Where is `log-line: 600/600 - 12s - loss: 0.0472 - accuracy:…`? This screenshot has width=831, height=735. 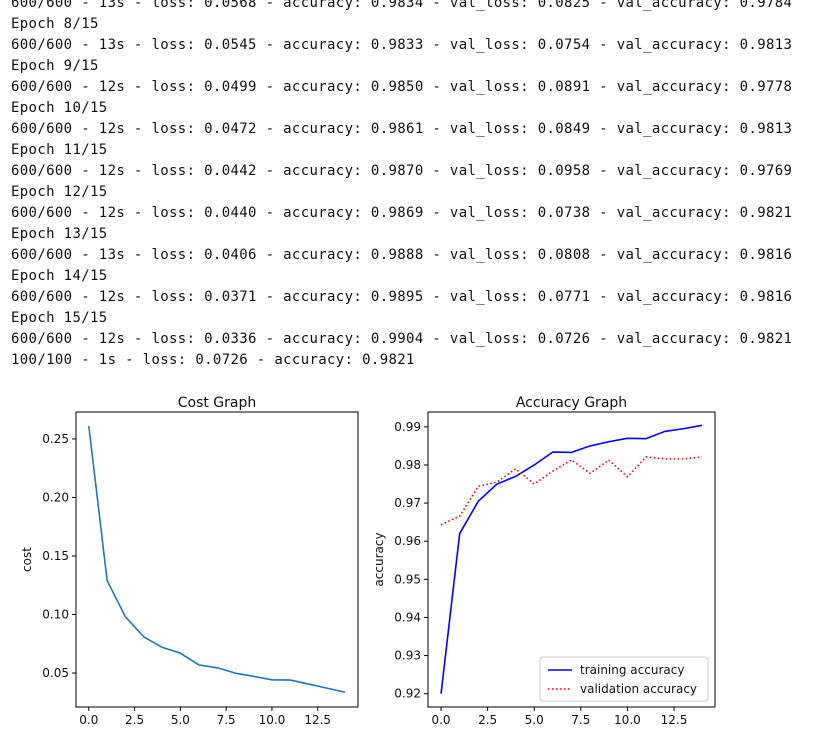 log-line: 600/600 - 12s - loss: 0.0472 - accuracy:… is located at coordinates (402, 129).